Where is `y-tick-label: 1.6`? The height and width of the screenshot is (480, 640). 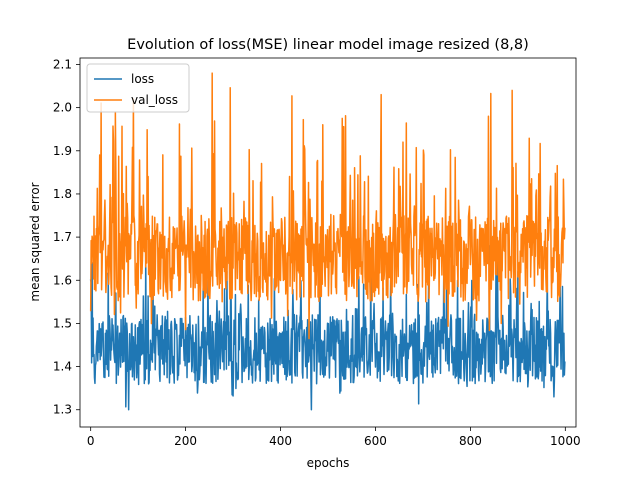
y-tick-label: 1.6 is located at coordinates (62, 280).